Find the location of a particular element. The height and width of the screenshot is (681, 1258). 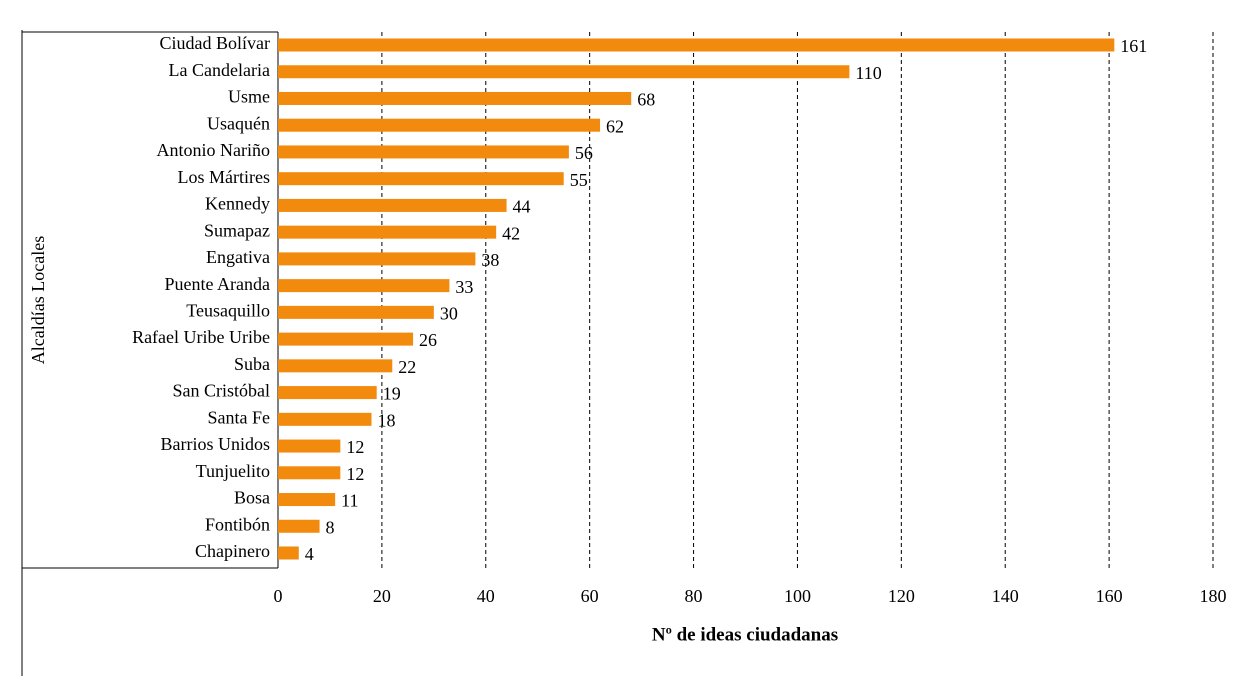

x-tick-label: 160 is located at coordinates (1109, 596).